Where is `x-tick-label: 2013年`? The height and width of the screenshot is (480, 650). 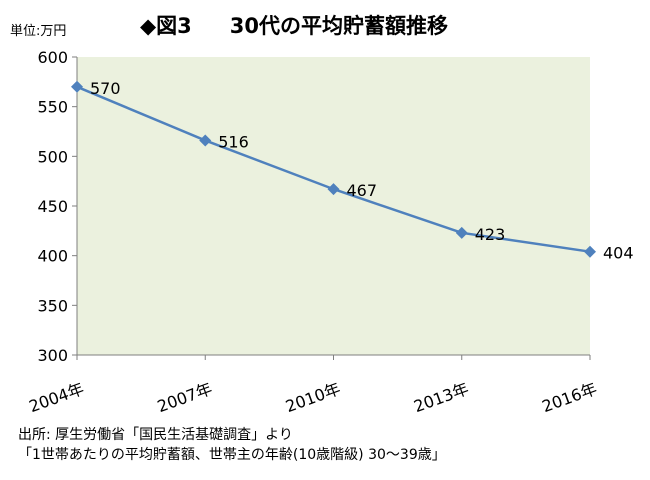
x-tick-label: 2013年 is located at coordinates (441, 397).